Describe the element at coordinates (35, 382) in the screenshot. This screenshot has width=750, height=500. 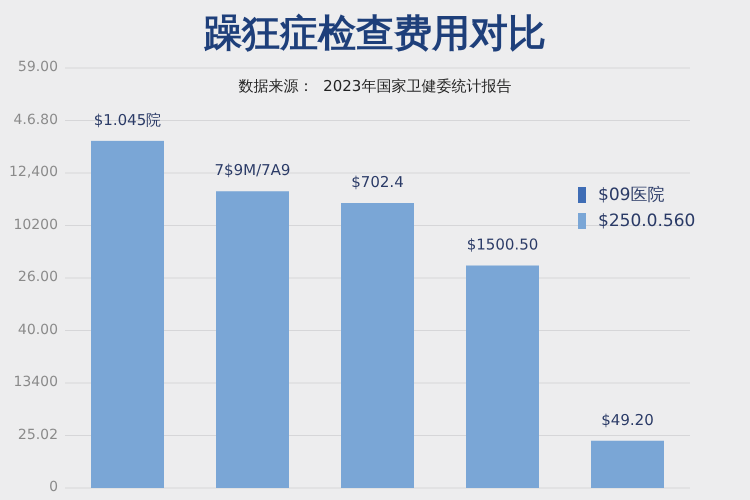
I see `text: 13400` at that location.